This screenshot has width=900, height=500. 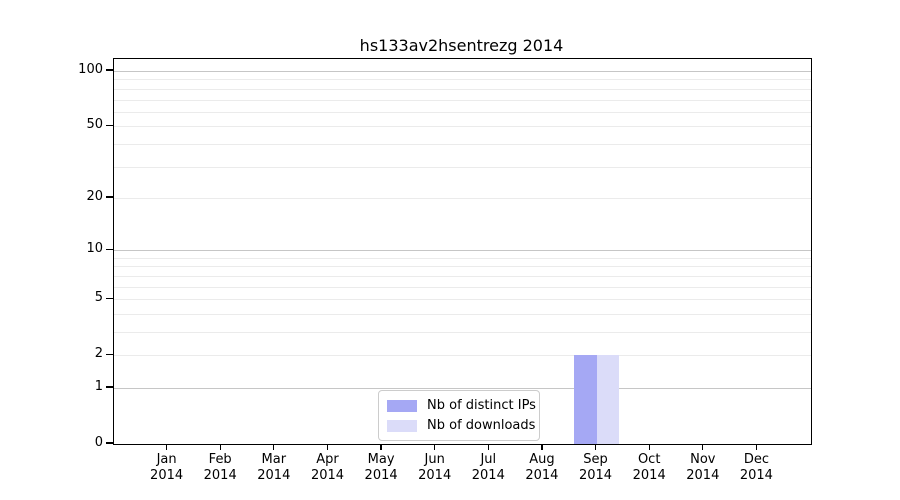 I want to click on xtick-label-jul: Jul 2014, so click(x=488, y=468).